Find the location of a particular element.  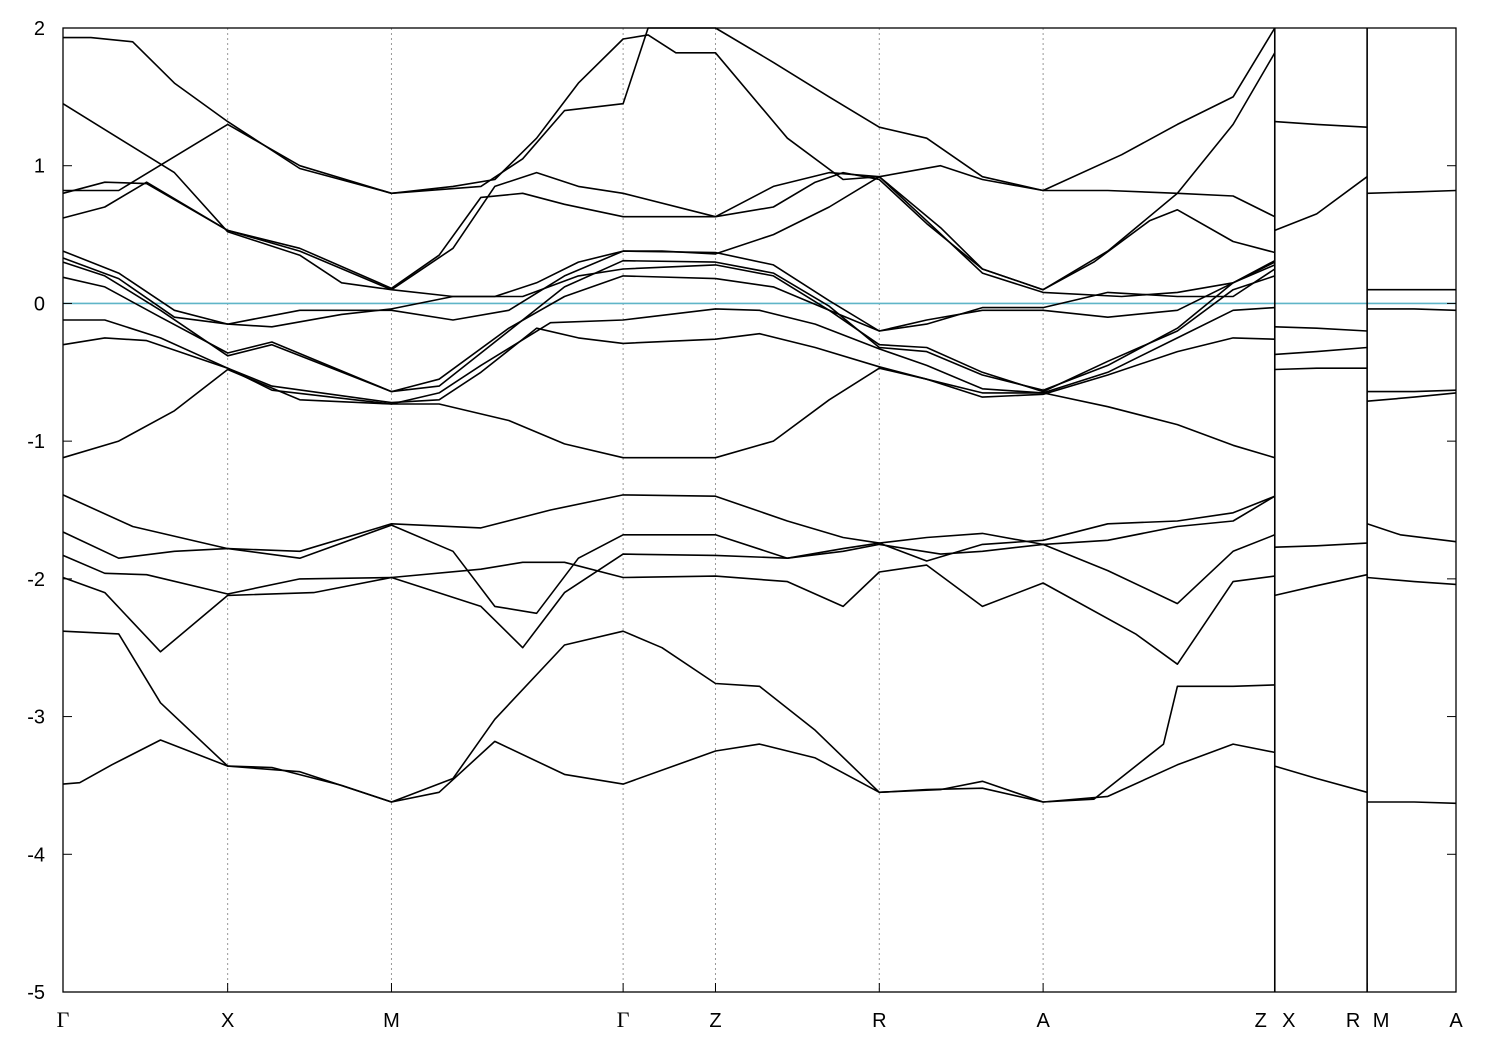

y-tick-label: 1 is located at coordinates (39, 167).